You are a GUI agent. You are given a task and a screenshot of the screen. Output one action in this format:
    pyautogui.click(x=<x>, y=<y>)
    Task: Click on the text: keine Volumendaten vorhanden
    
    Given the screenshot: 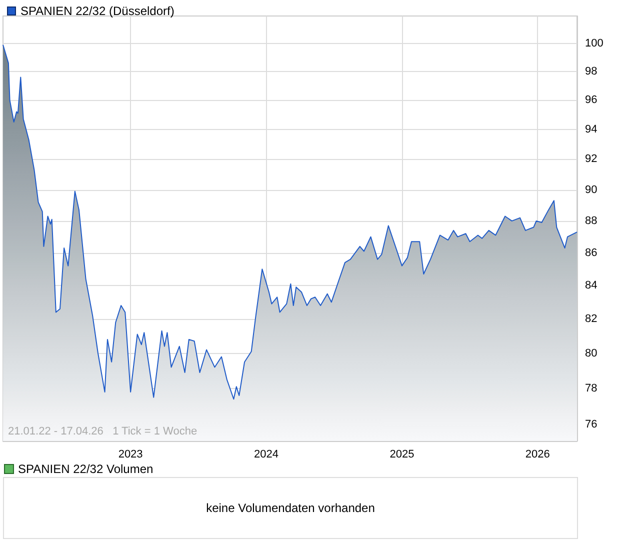 What is the action you would take?
    pyautogui.click(x=290, y=508)
    